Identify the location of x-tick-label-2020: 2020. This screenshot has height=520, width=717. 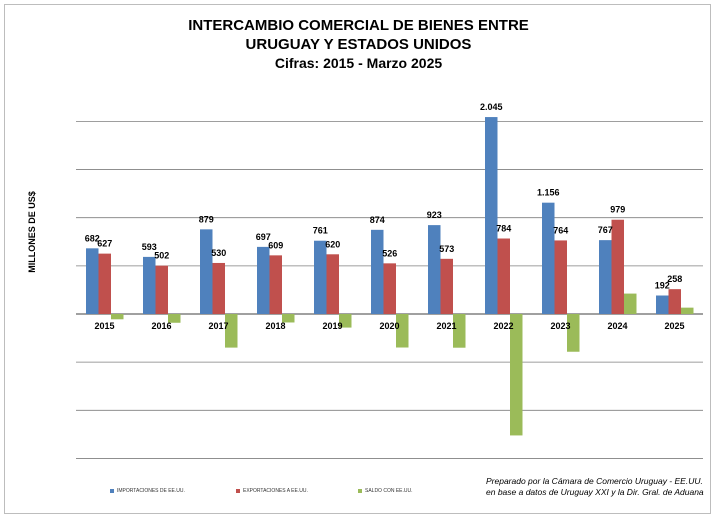
(389, 326).